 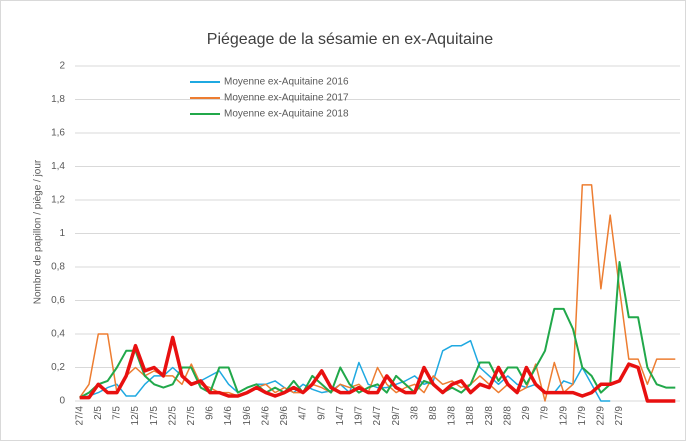 What do you see at coordinates (210, 413) in the screenshot?
I see `x-tick-label: 9/6` at bounding box center [210, 413].